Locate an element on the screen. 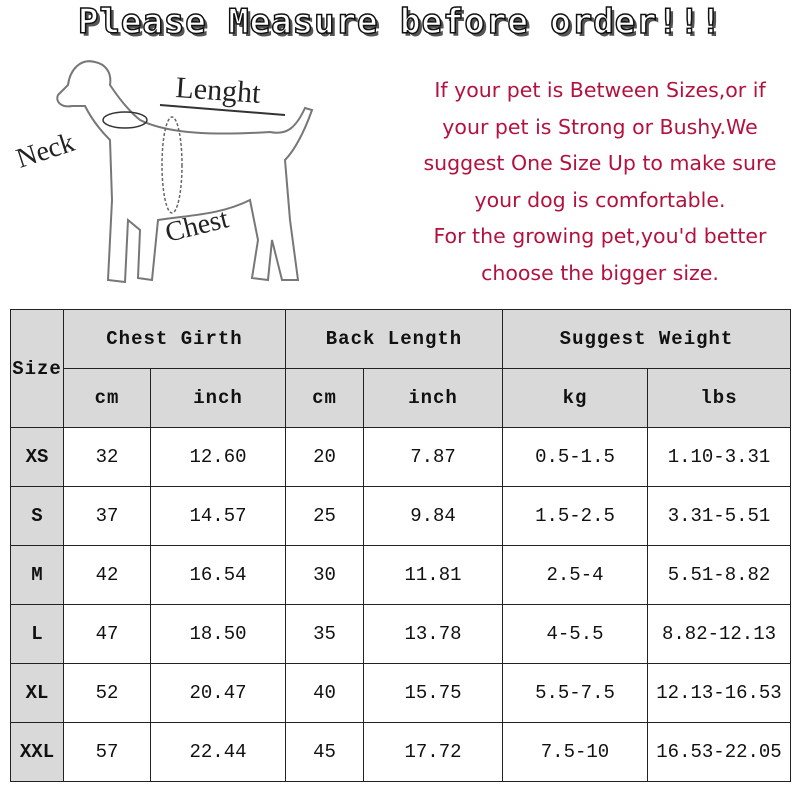 This screenshot has height=800, width=800. value-cell: 16.53-22.05 is located at coordinates (719, 752).